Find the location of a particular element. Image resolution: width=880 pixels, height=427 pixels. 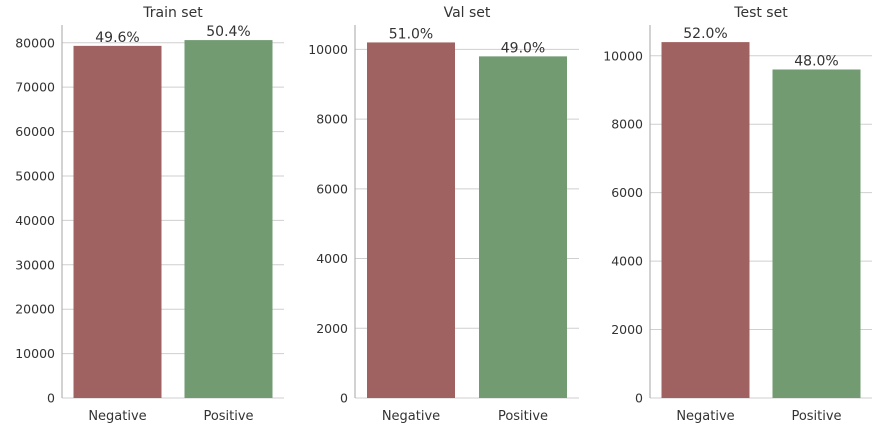

train-category-label-negative: Negative is located at coordinates (117, 416).